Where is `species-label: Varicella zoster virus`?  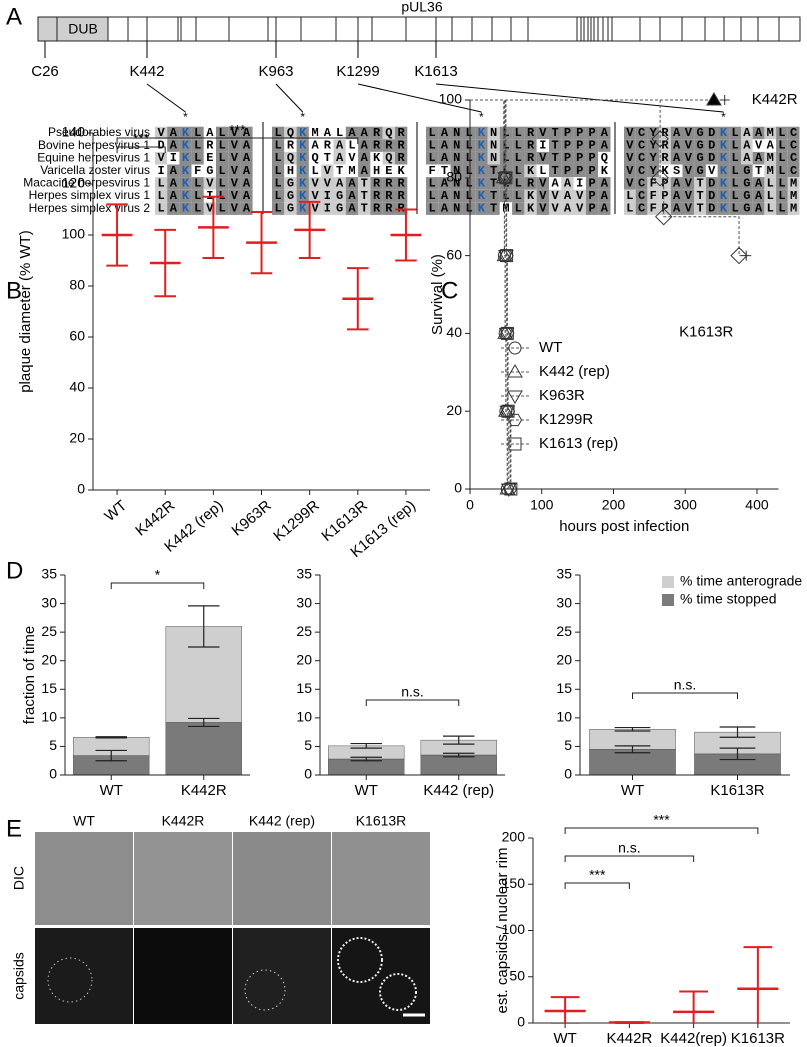 species-label: Varicella zoster virus is located at coordinates (95, 170).